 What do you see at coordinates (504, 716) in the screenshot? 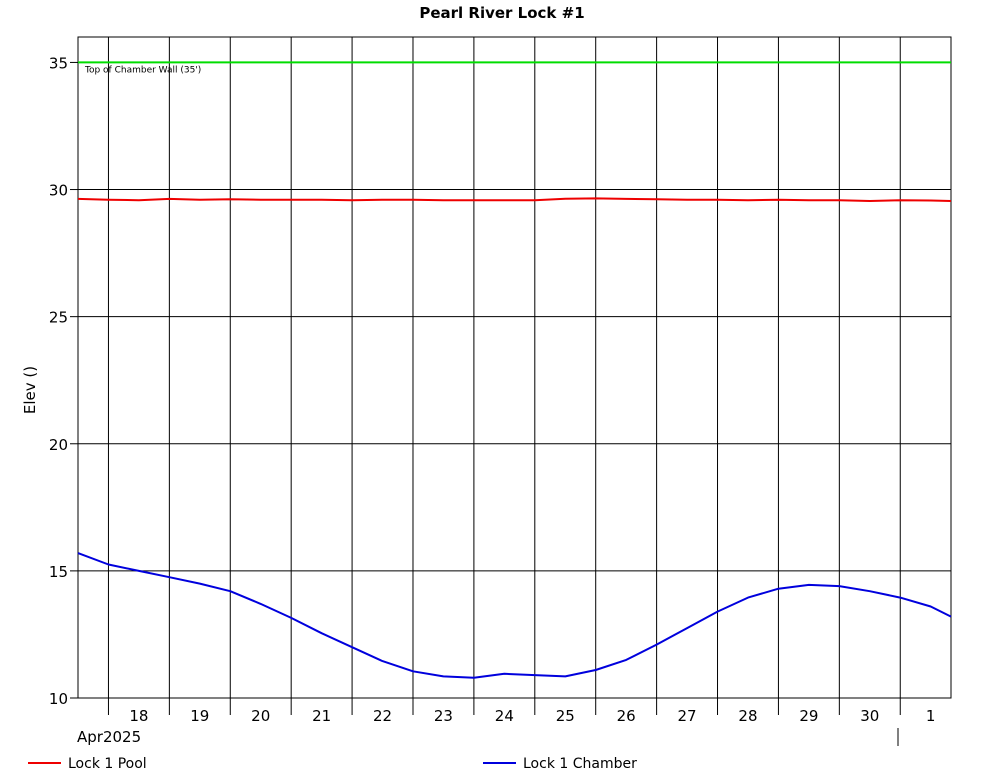
I see `x-tick-label: 24` at bounding box center [504, 716].